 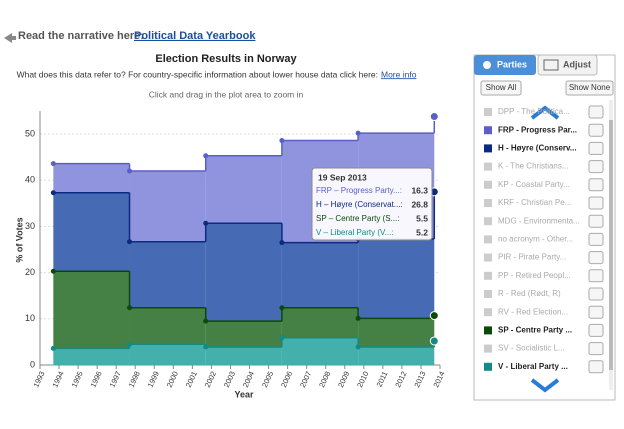 I want to click on x-tick-label: 2010, so click(x=362, y=379).